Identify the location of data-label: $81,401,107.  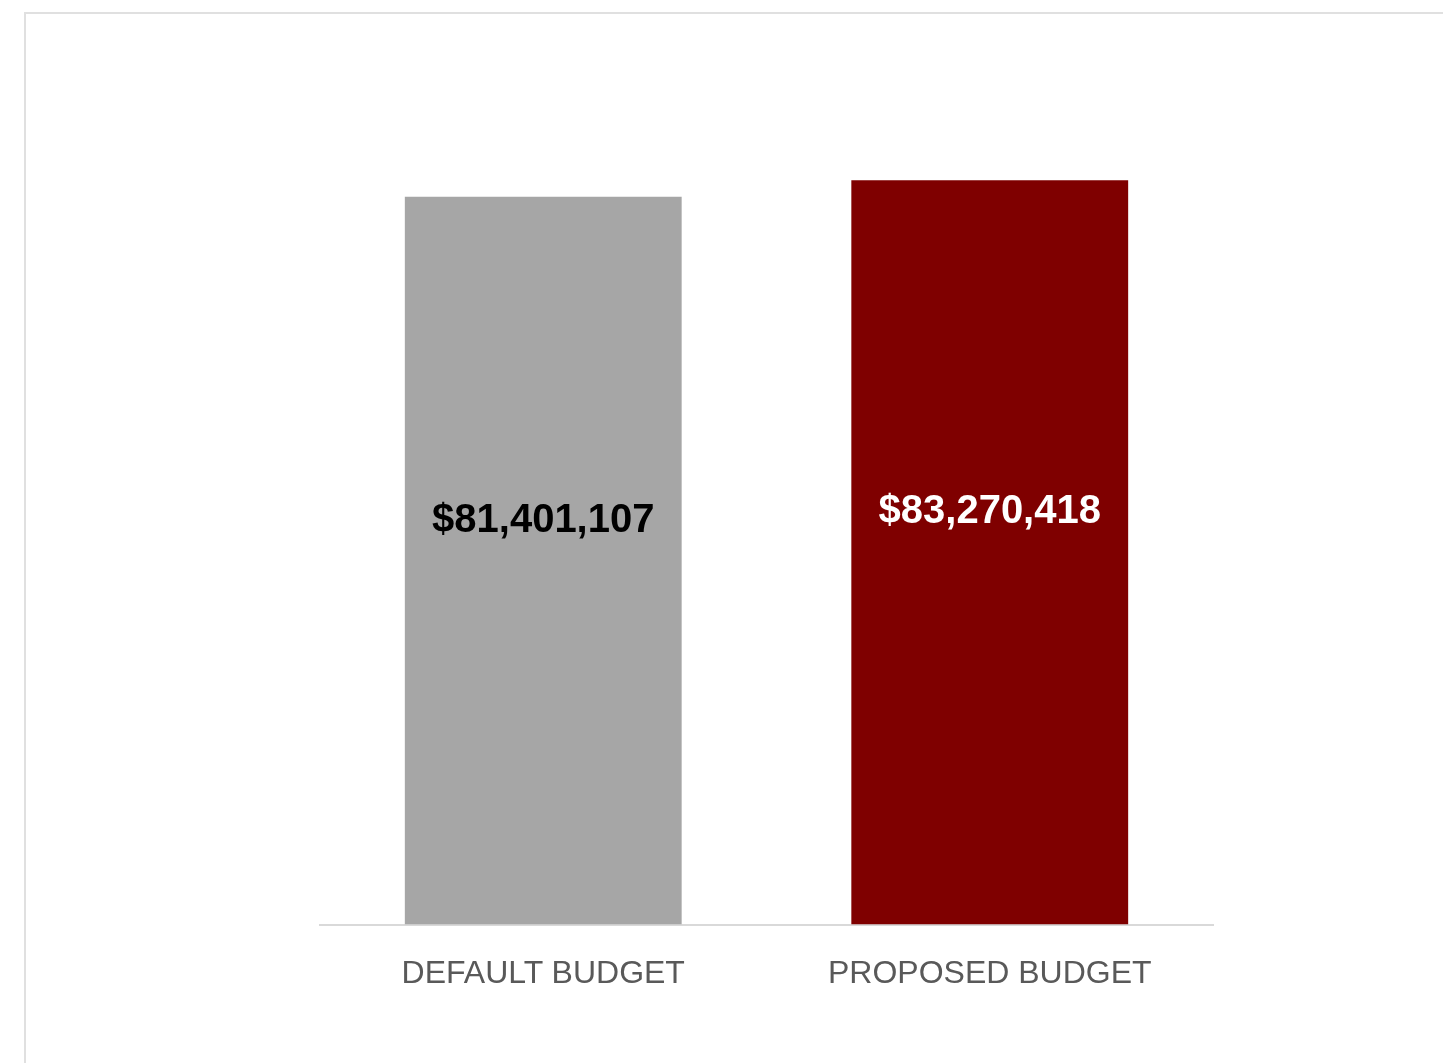
(543, 517).